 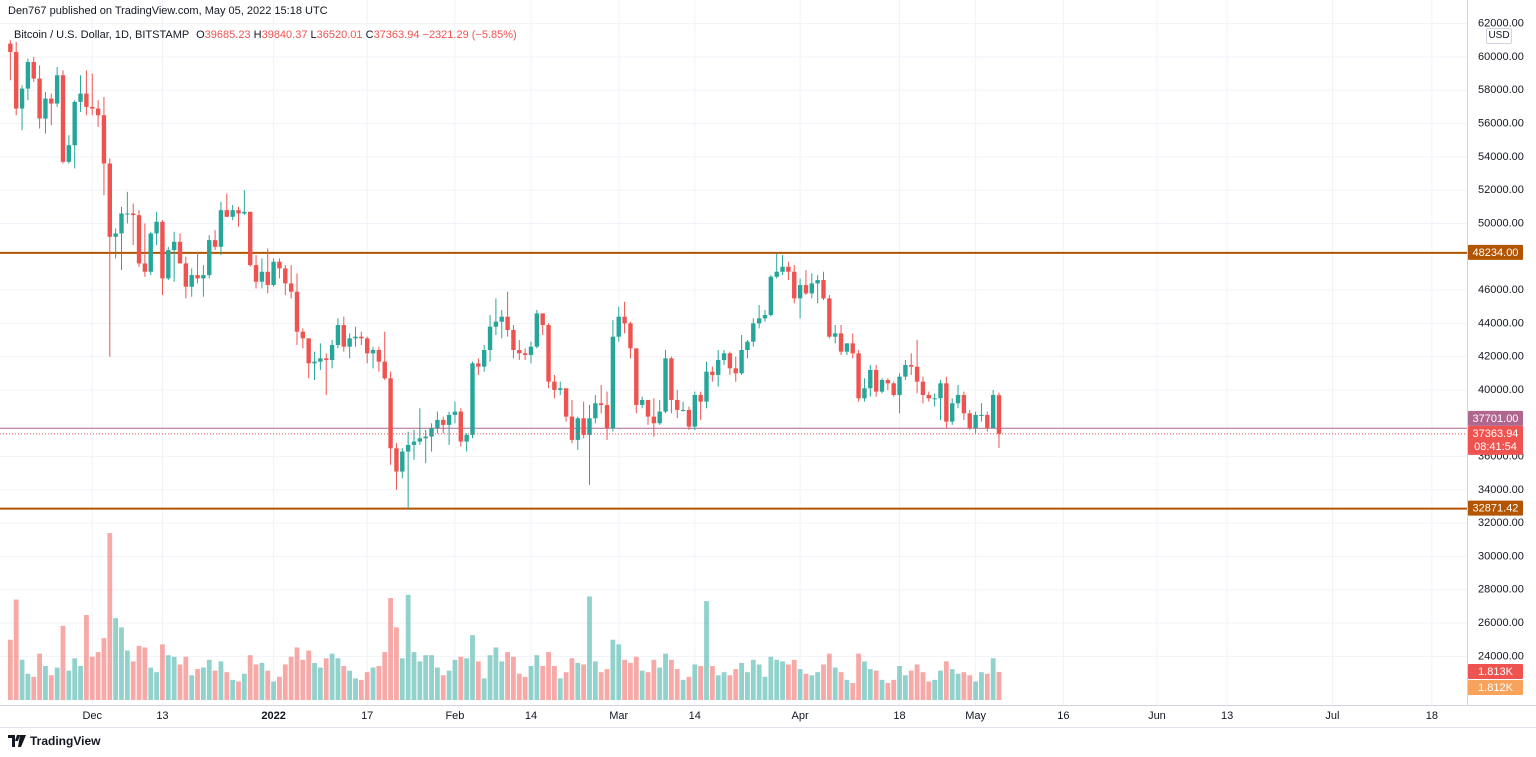 What do you see at coordinates (1501, 157) in the screenshot?
I see `y-tick-label: 54000.00` at bounding box center [1501, 157].